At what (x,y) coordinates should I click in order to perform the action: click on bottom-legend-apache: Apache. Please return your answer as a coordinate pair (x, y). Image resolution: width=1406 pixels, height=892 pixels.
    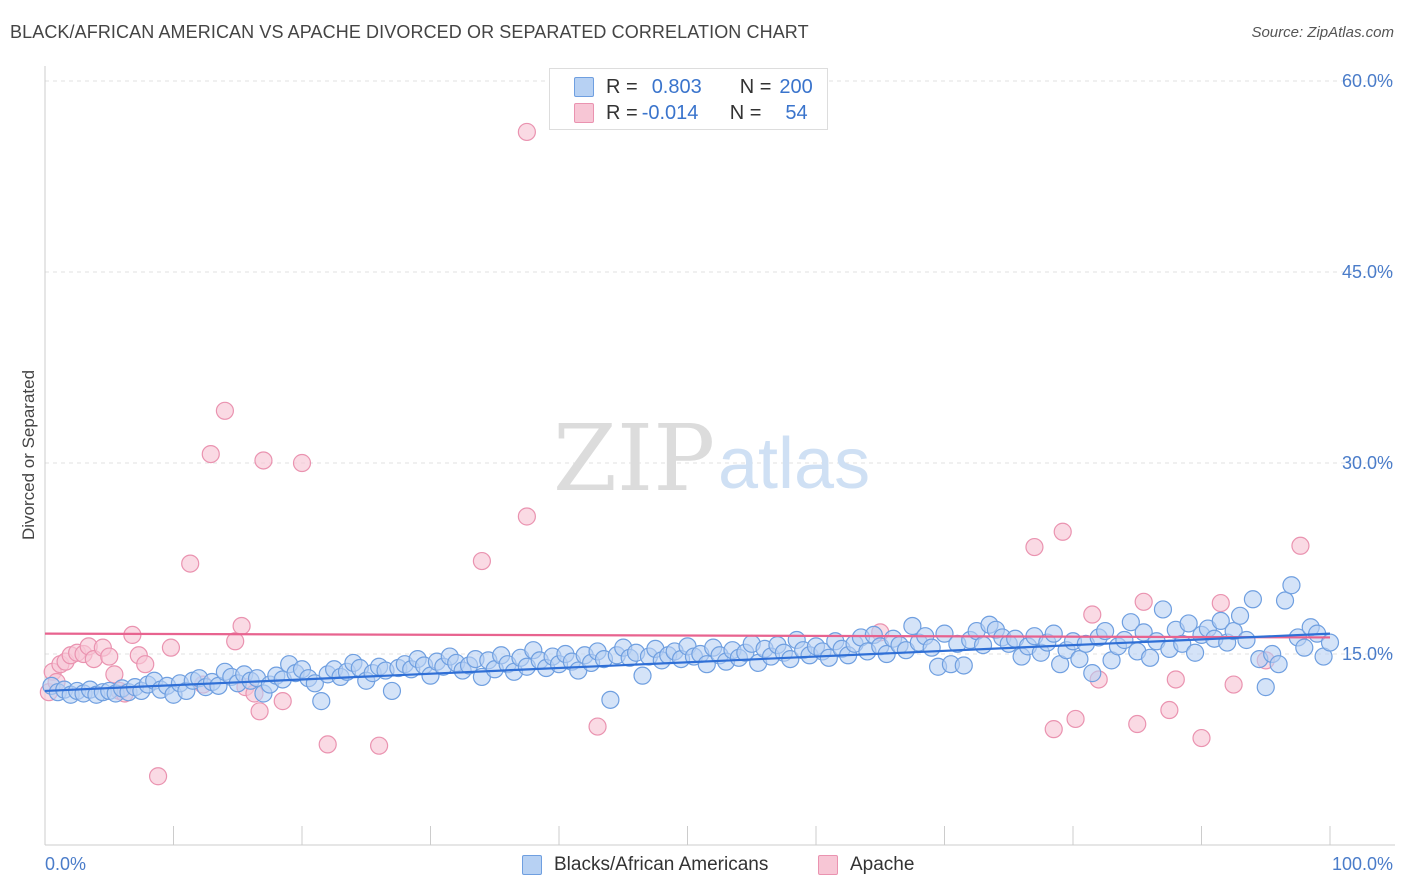
    Looking at the image, I should click on (866, 865).